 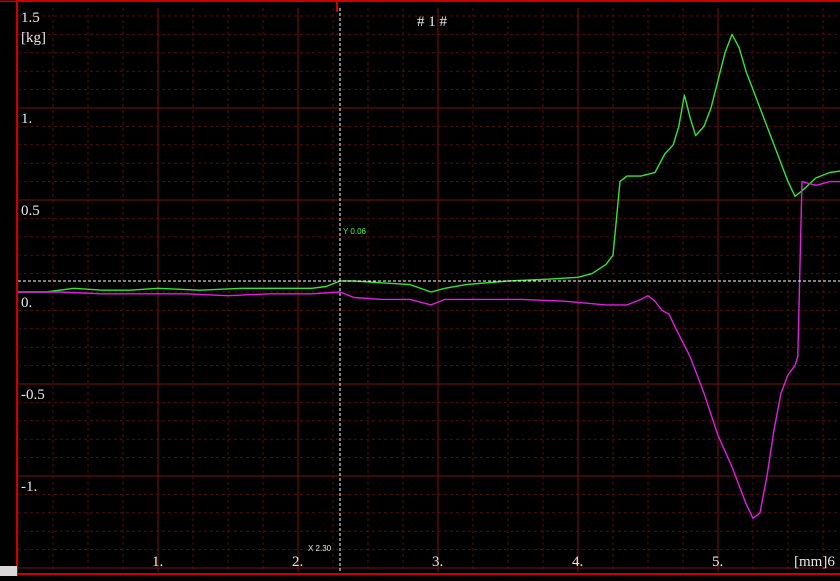 What do you see at coordinates (717, 562) in the screenshot?
I see `x-tick-label: 5.` at bounding box center [717, 562].